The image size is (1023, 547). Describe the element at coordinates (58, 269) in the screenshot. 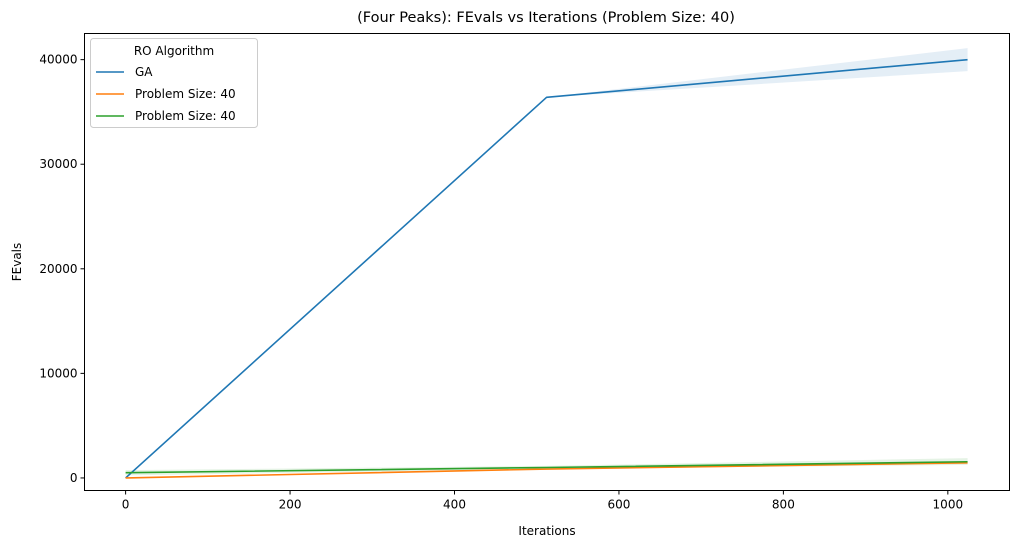

I see `y-tick-label: 20000` at that location.